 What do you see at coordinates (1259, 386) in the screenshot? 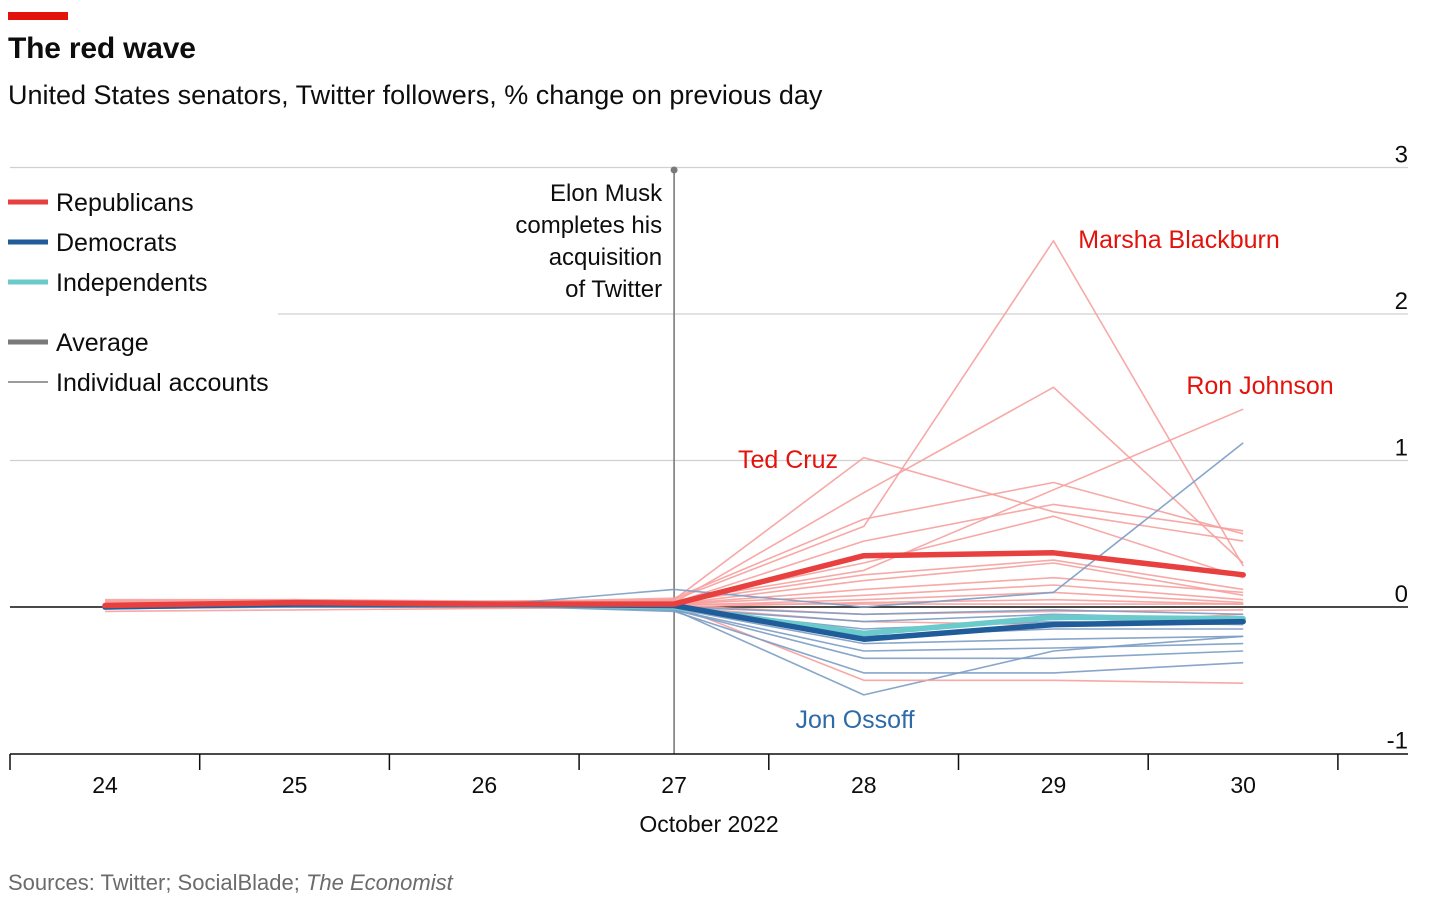
I see `label-ron-johnson: Ron Johnson` at bounding box center [1259, 386].